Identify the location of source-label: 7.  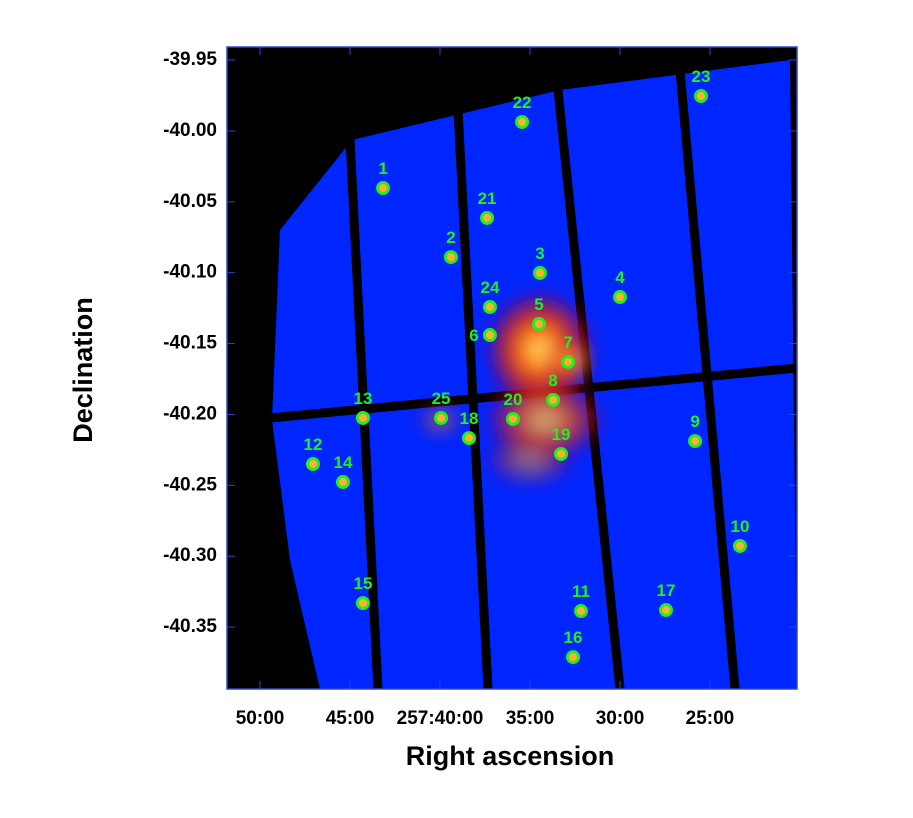
(567, 342).